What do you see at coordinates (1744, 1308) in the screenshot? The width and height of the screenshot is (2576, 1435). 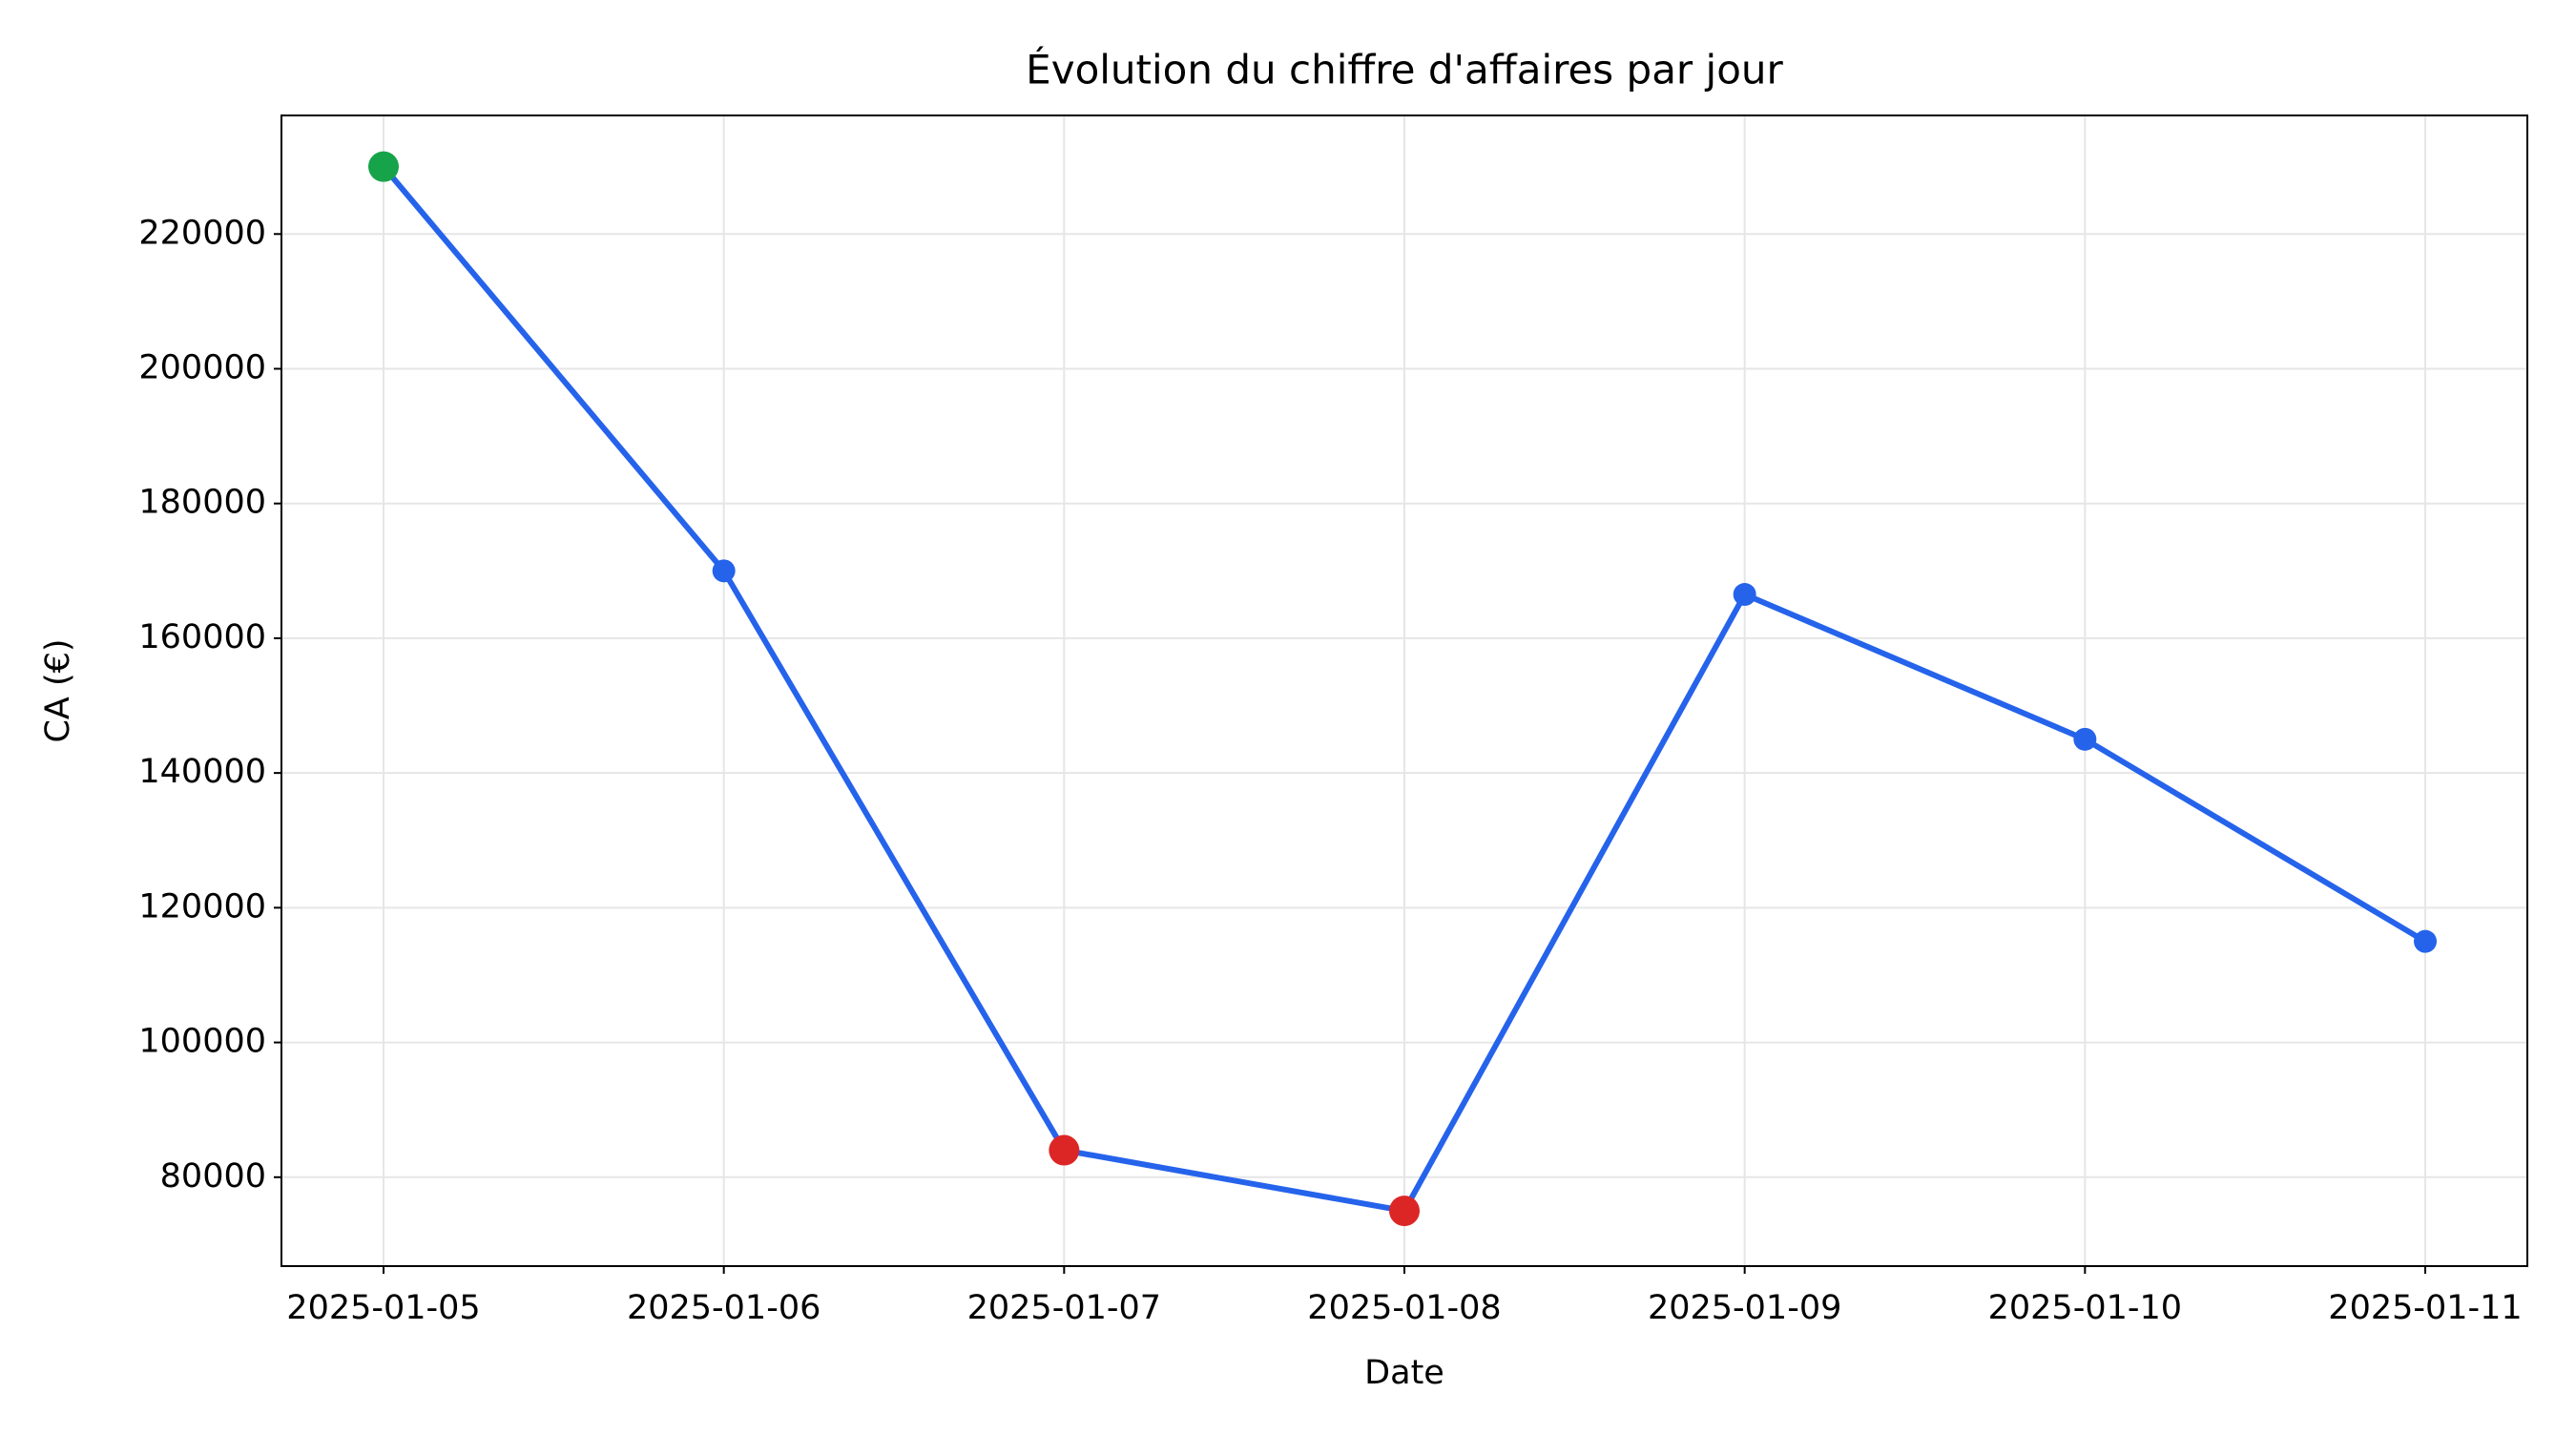 I see `x-tick-label: 2025-01-09` at bounding box center [1744, 1308].